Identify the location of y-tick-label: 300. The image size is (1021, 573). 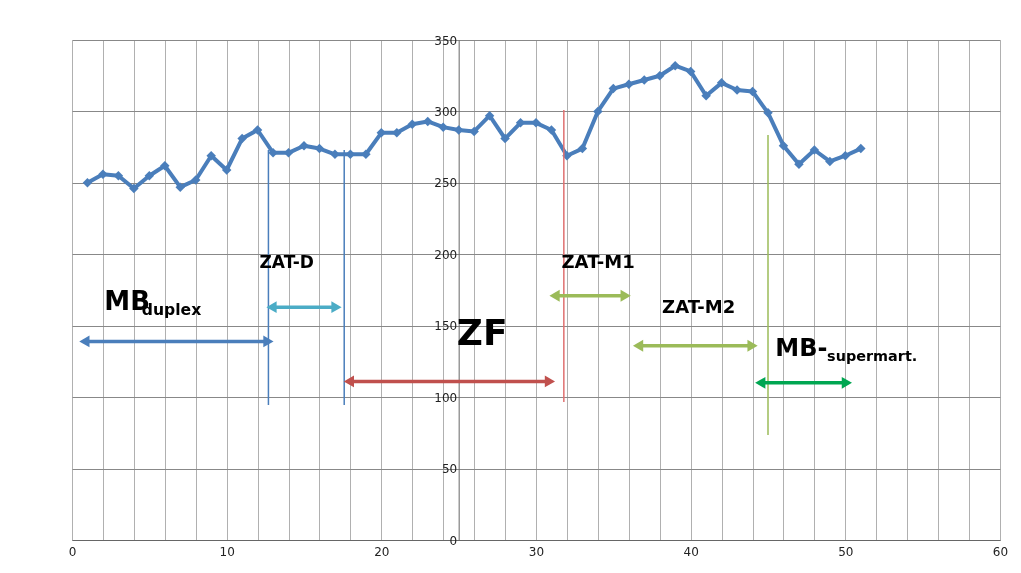
(446, 111).